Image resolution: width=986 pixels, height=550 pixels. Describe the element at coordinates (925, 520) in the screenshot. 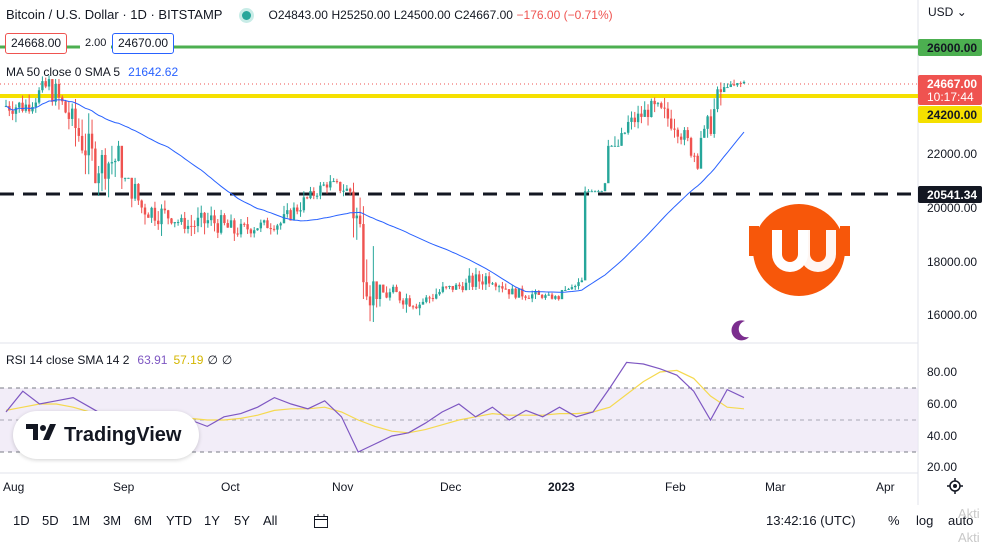

I see `log-toggle: log` at that location.